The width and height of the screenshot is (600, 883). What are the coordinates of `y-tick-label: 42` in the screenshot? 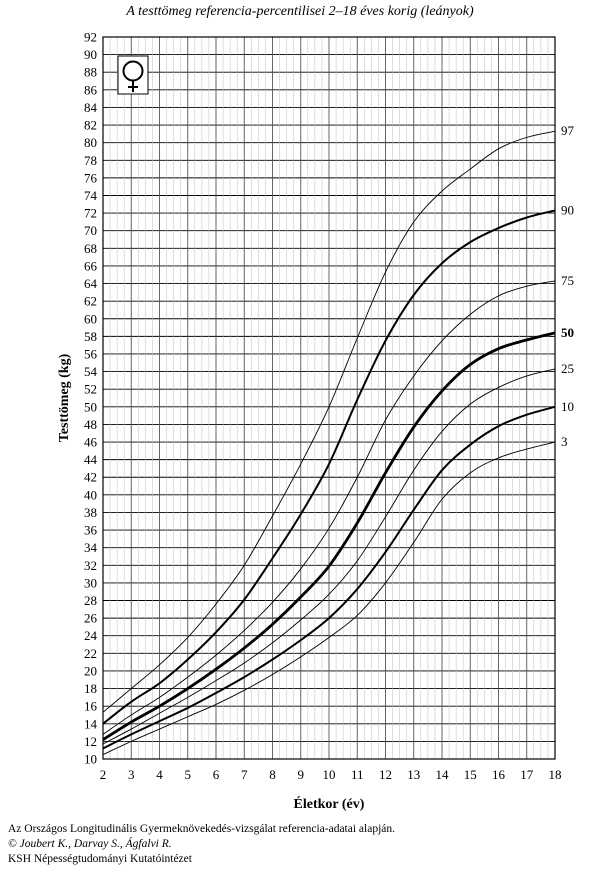 It's located at (90, 477).